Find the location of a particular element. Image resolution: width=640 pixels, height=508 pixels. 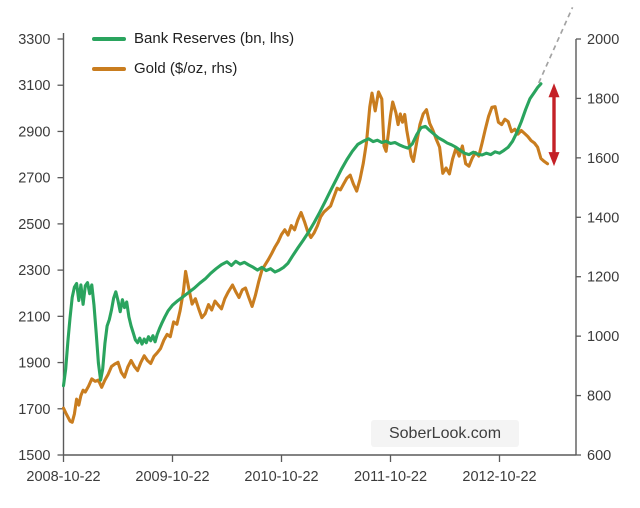

y-axis-right-tick-label: 600 is located at coordinates (599, 456).